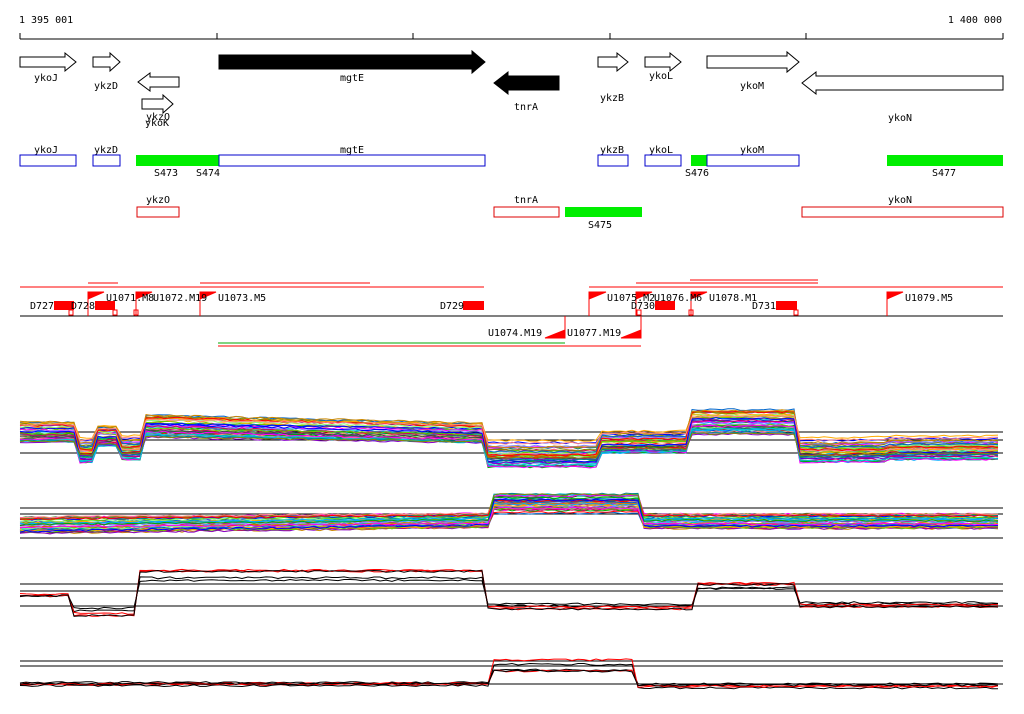 This screenshot has width=1024, height=714. Describe the element at coordinates (106, 160) in the screenshot. I see `blue-box-ykzD` at that location.